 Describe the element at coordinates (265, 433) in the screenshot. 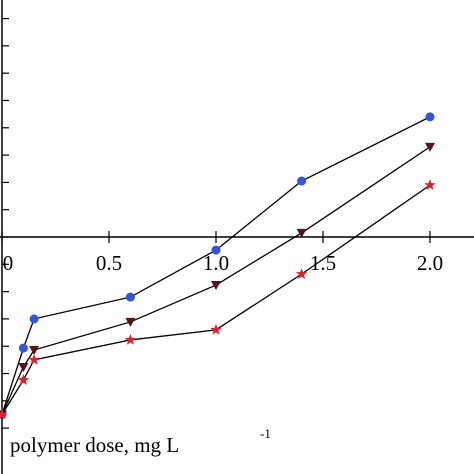

I see `x-axis-label-sup: -1` at that location.